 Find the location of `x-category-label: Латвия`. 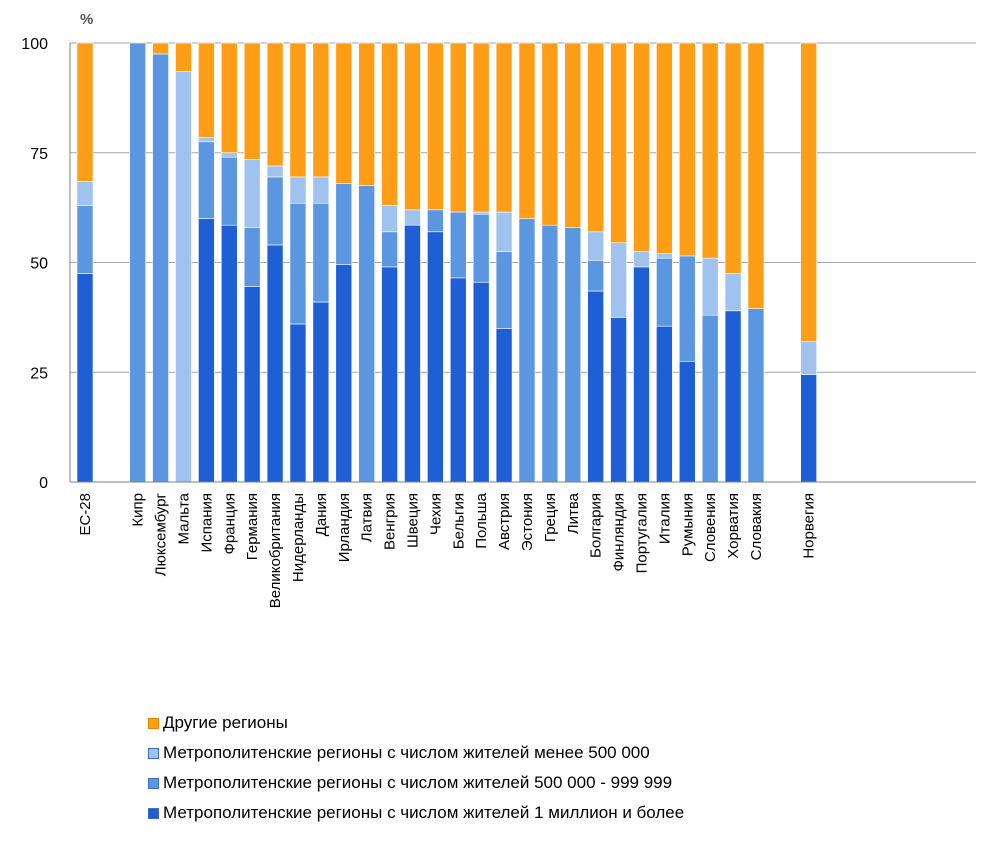

x-category-label: Латвия is located at coordinates (367, 517).